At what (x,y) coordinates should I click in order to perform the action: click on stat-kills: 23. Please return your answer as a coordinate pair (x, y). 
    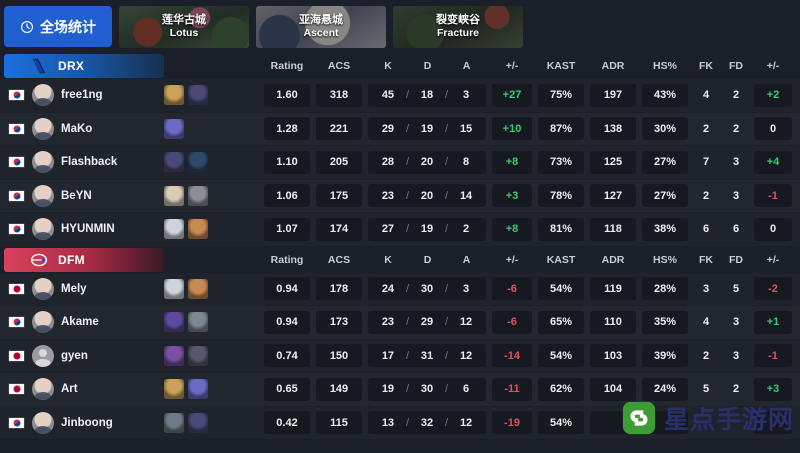
    Looking at the image, I should click on (388, 195).